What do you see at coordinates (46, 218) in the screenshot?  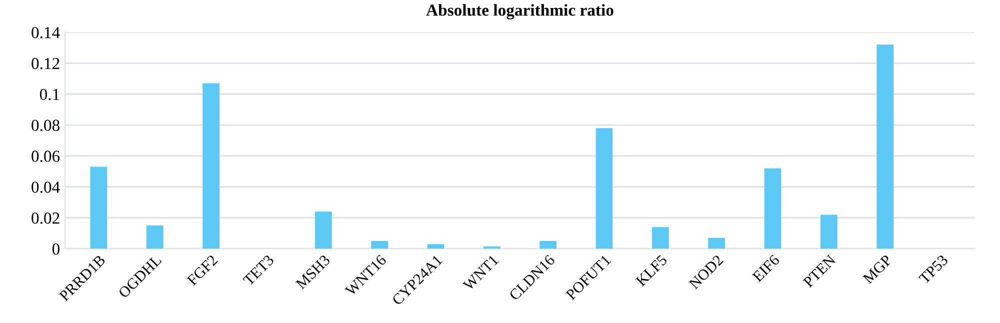 I see `y-tick-label: 0.02` at bounding box center [46, 218].